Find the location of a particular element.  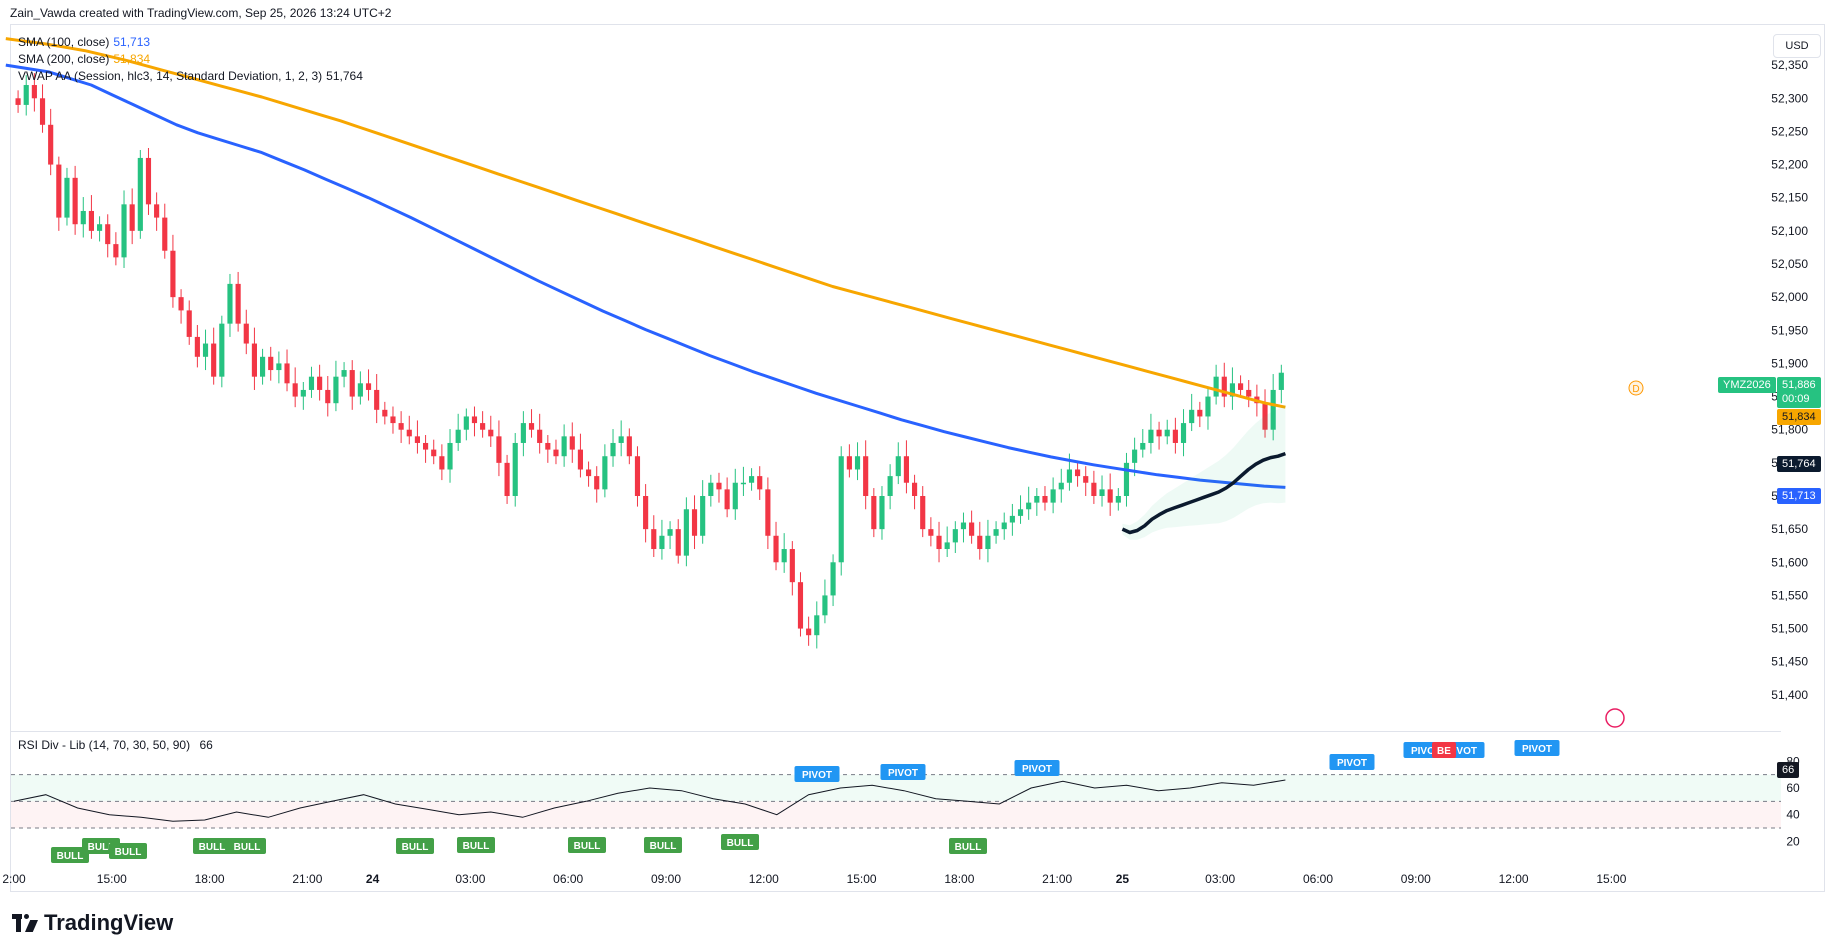

x-tick-label: 24 is located at coordinates (373, 879).